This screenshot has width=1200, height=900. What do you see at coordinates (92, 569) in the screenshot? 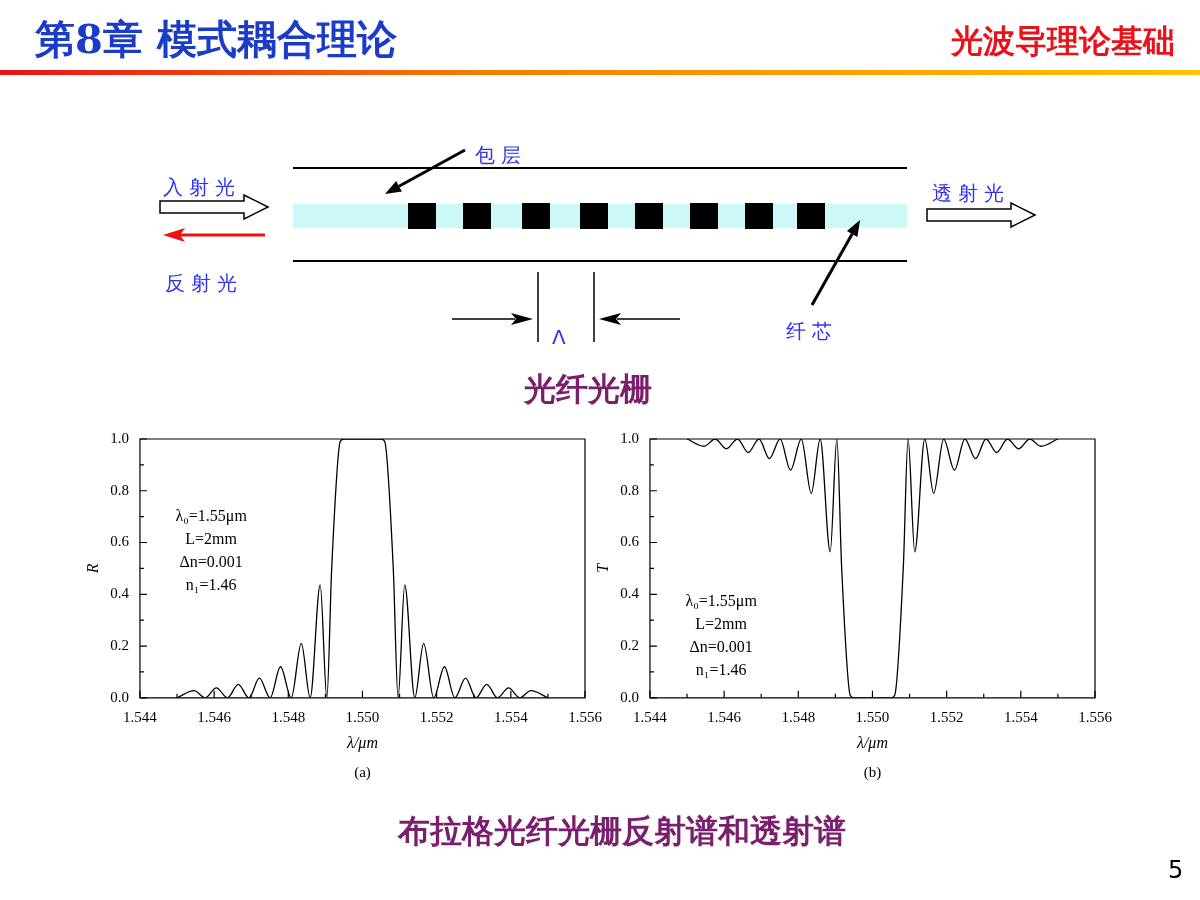
I see `y-axis-title: R` at bounding box center [92, 569].